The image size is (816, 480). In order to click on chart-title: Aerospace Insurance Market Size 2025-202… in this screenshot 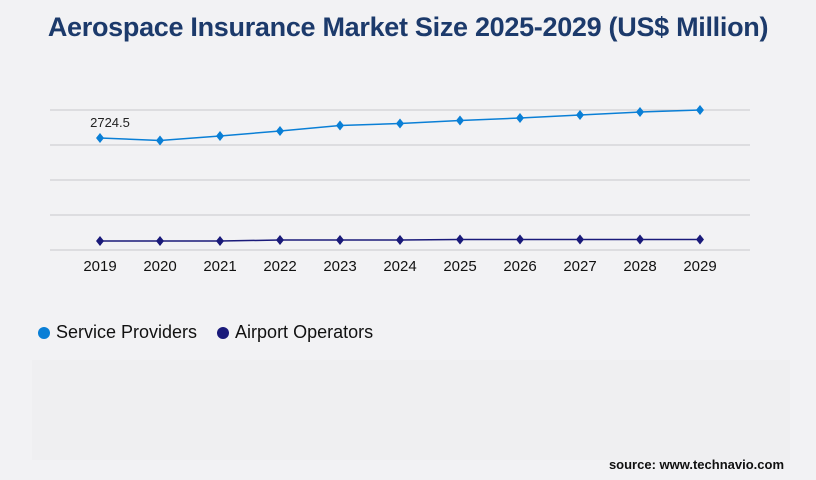, I will do `click(408, 27)`.